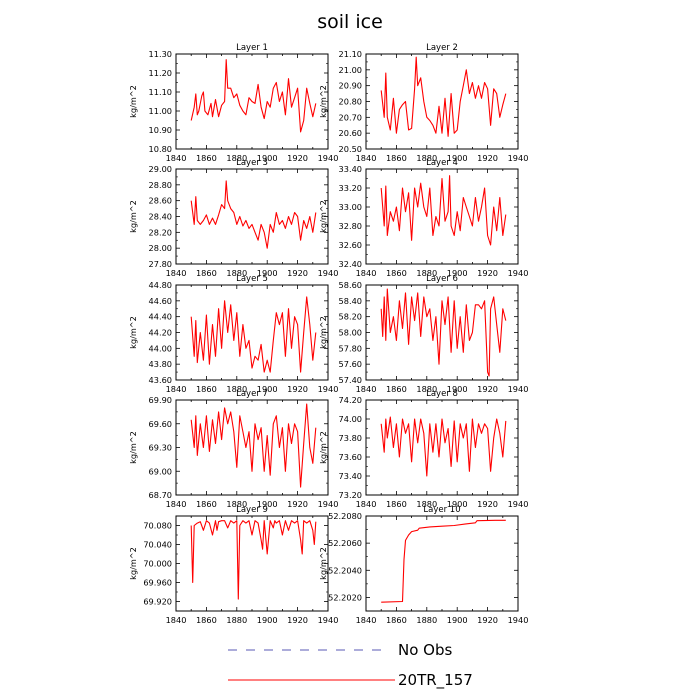  I want to click on panel-title: Layer 4, so click(442, 163).